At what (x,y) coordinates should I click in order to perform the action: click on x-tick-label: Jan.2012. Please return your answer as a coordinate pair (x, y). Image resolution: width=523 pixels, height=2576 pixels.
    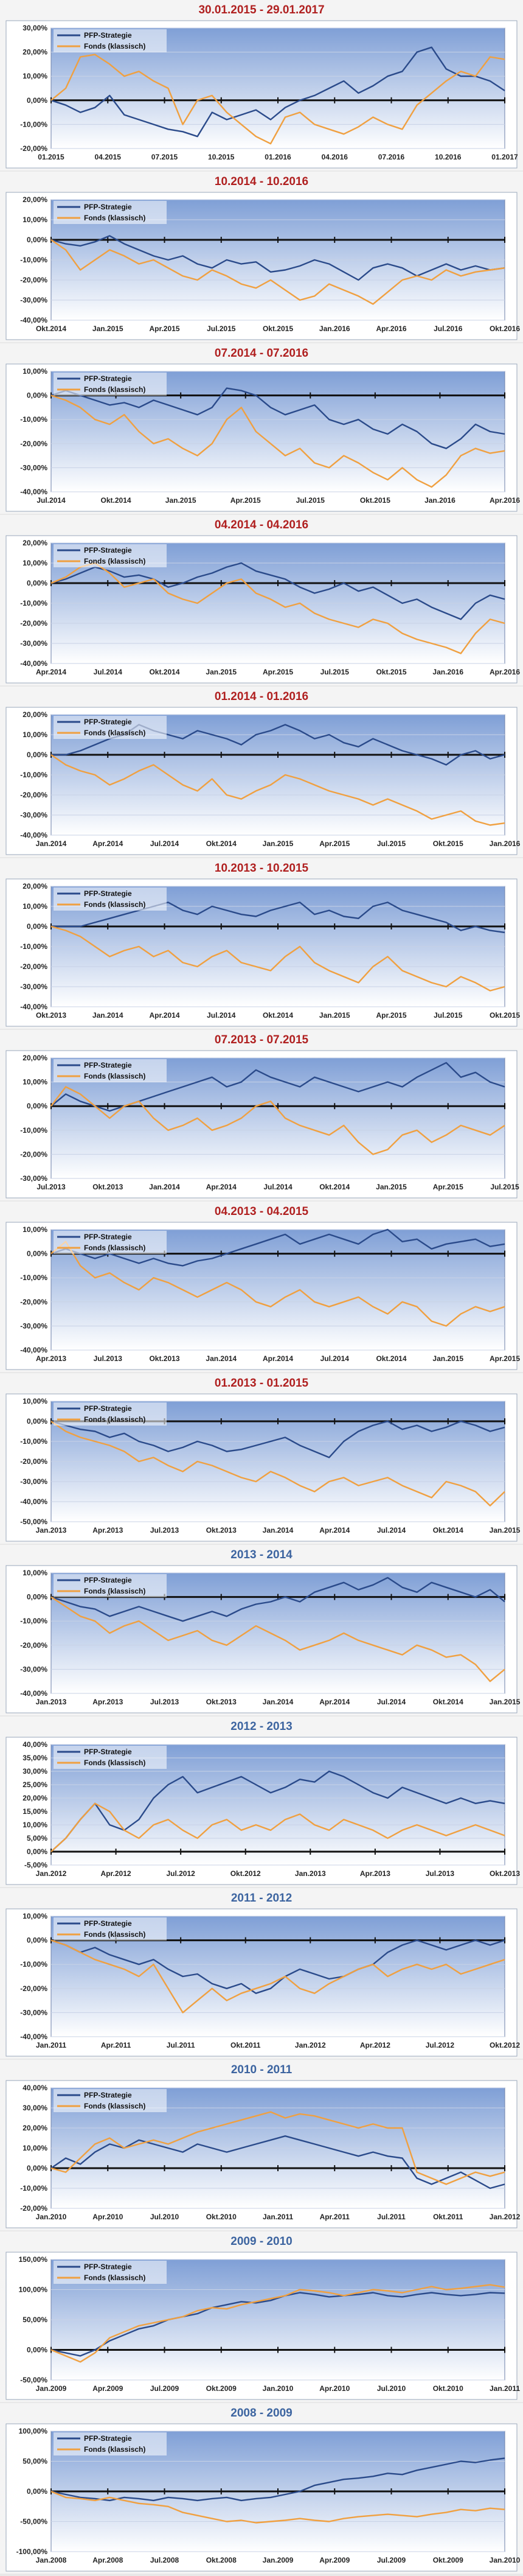
    Looking at the image, I should click on (51, 1873).